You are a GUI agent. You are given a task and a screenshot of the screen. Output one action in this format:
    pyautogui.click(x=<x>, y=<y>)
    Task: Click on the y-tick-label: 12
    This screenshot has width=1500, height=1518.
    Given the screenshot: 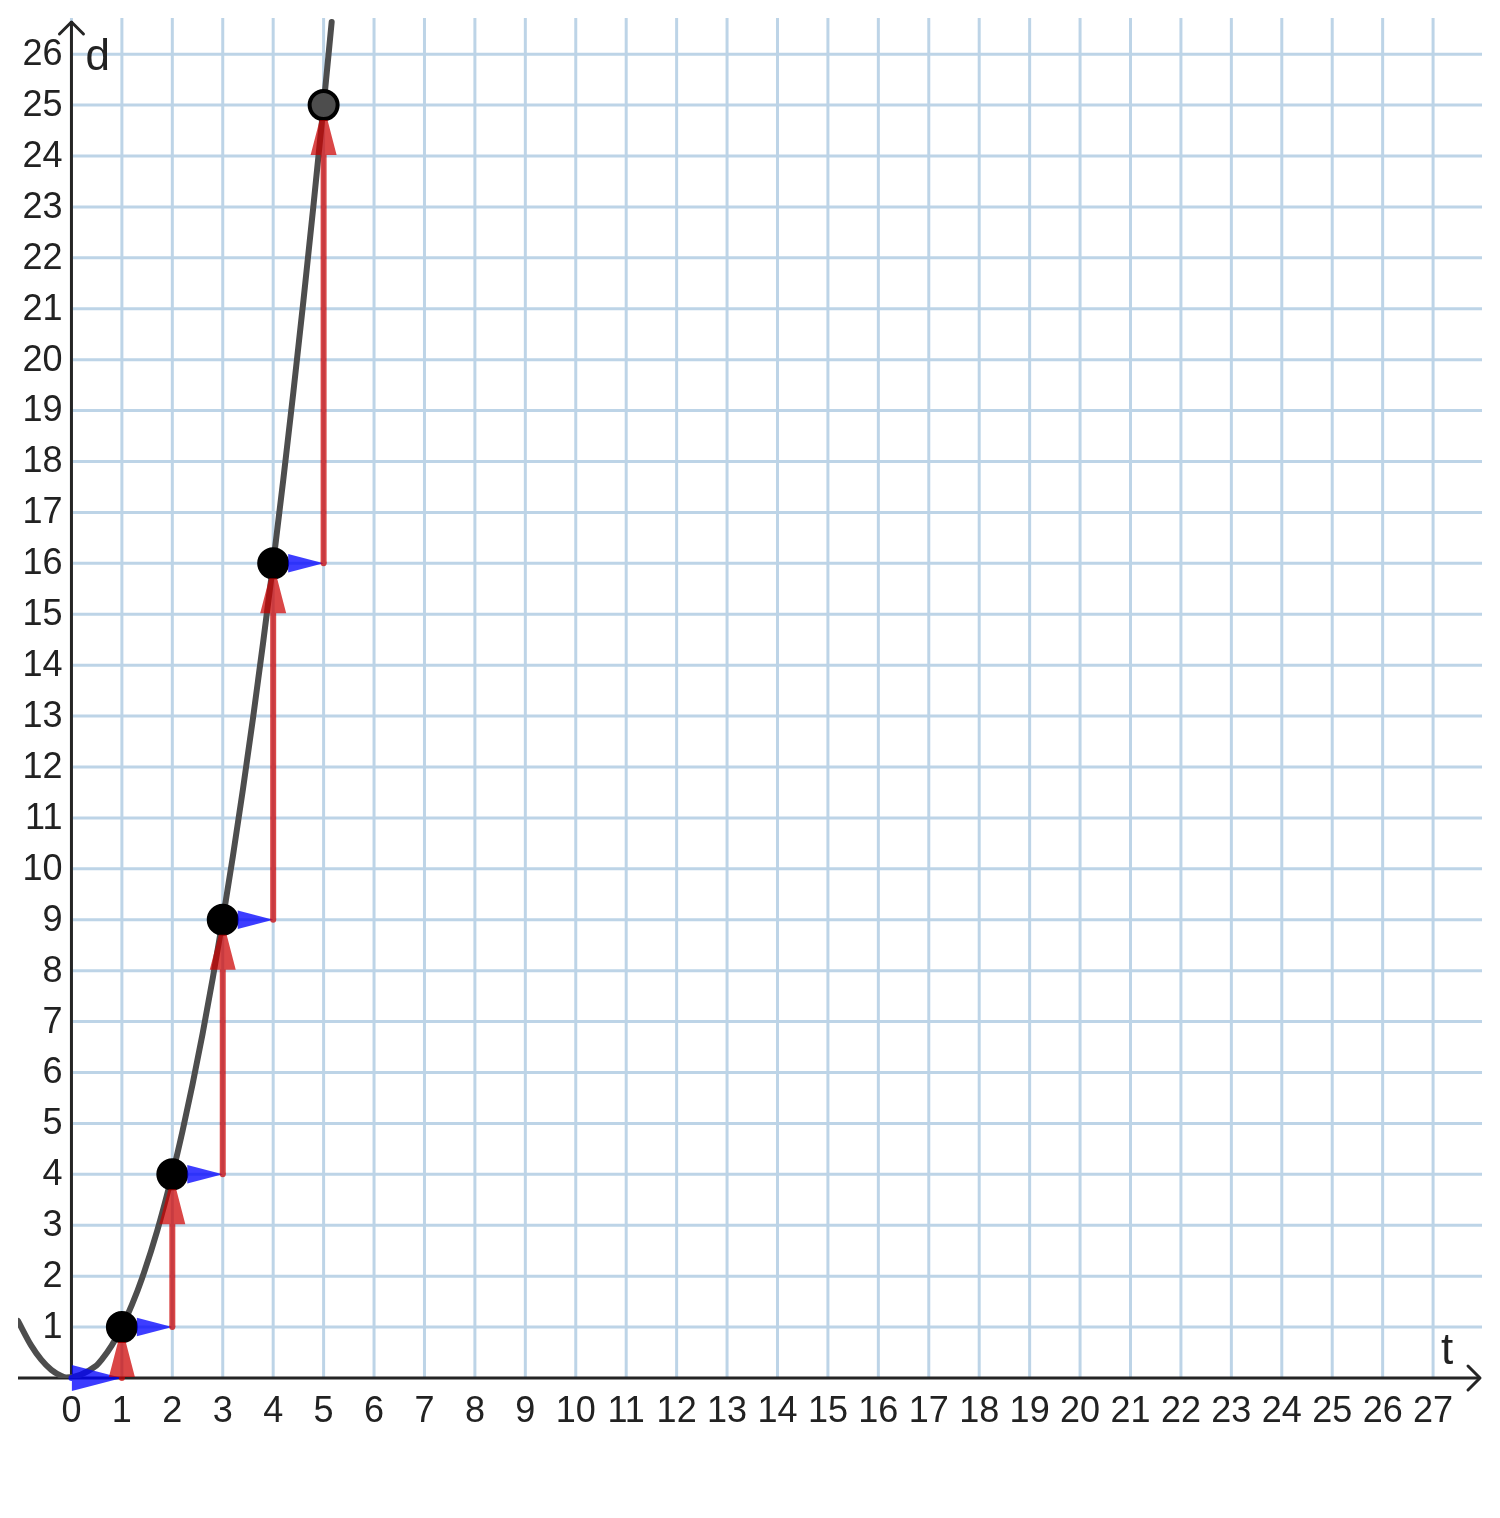 What is the action you would take?
    pyautogui.click(x=42, y=765)
    